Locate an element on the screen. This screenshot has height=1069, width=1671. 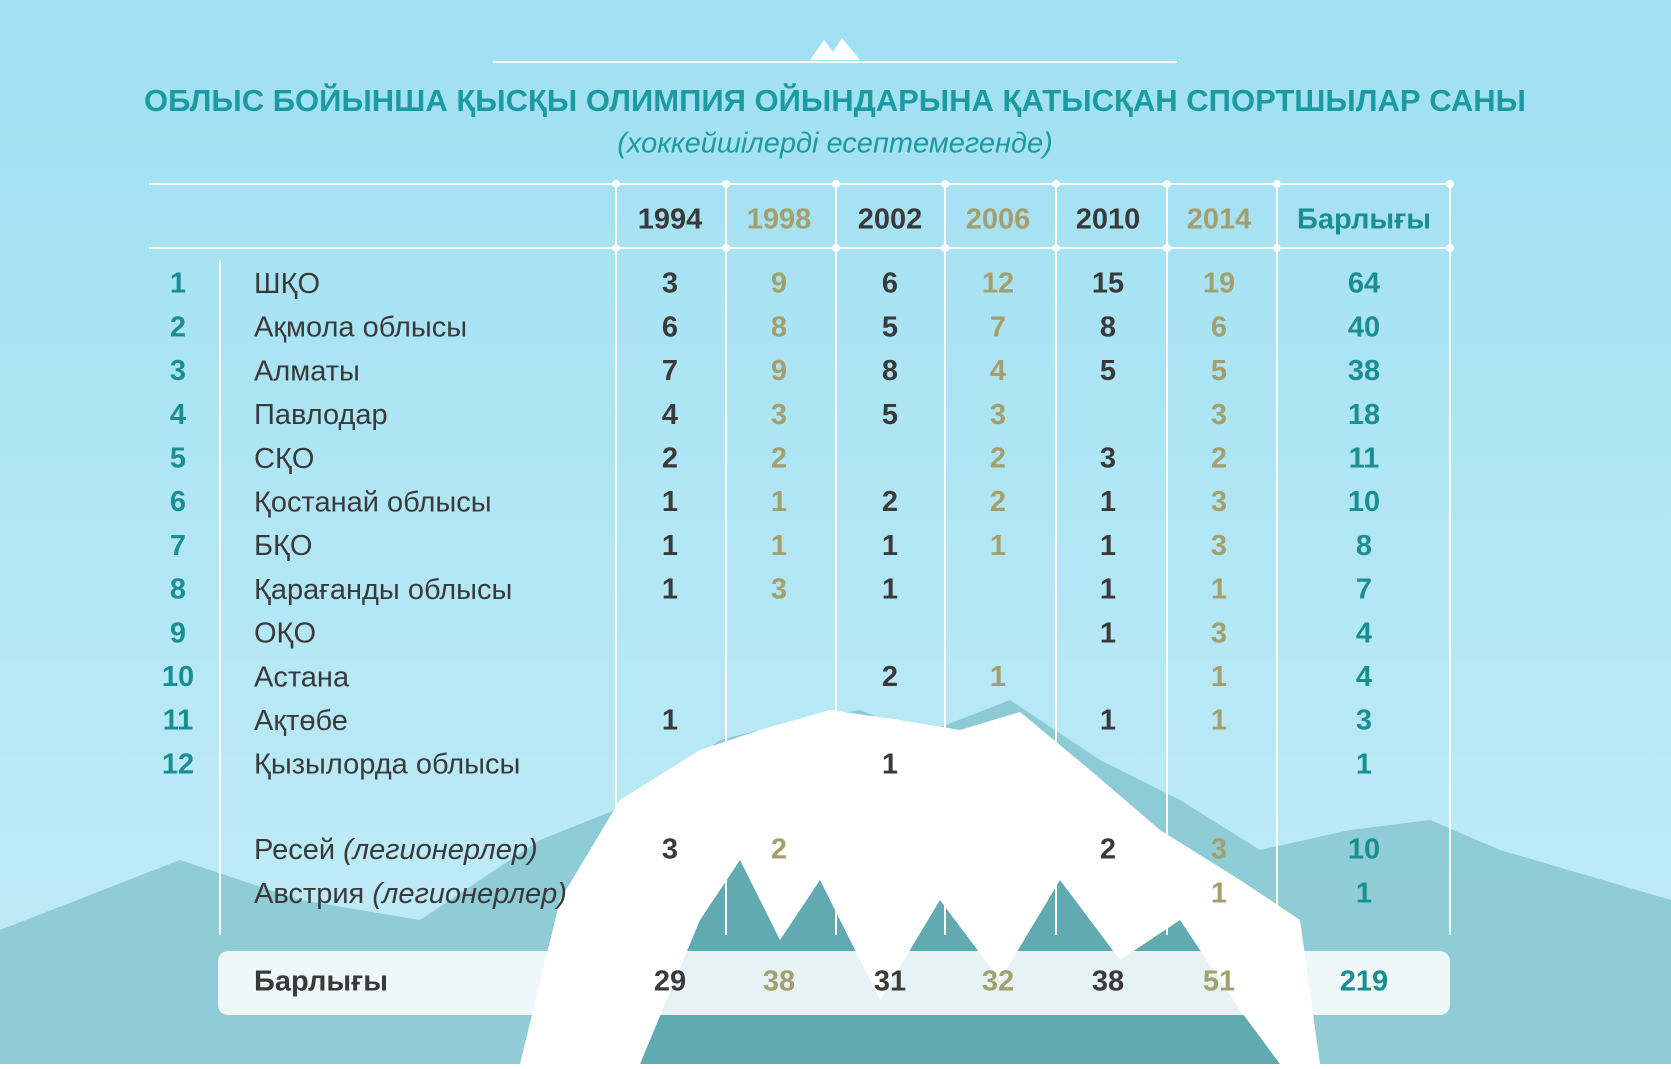
total-value: 29 is located at coordinates (670, 982).